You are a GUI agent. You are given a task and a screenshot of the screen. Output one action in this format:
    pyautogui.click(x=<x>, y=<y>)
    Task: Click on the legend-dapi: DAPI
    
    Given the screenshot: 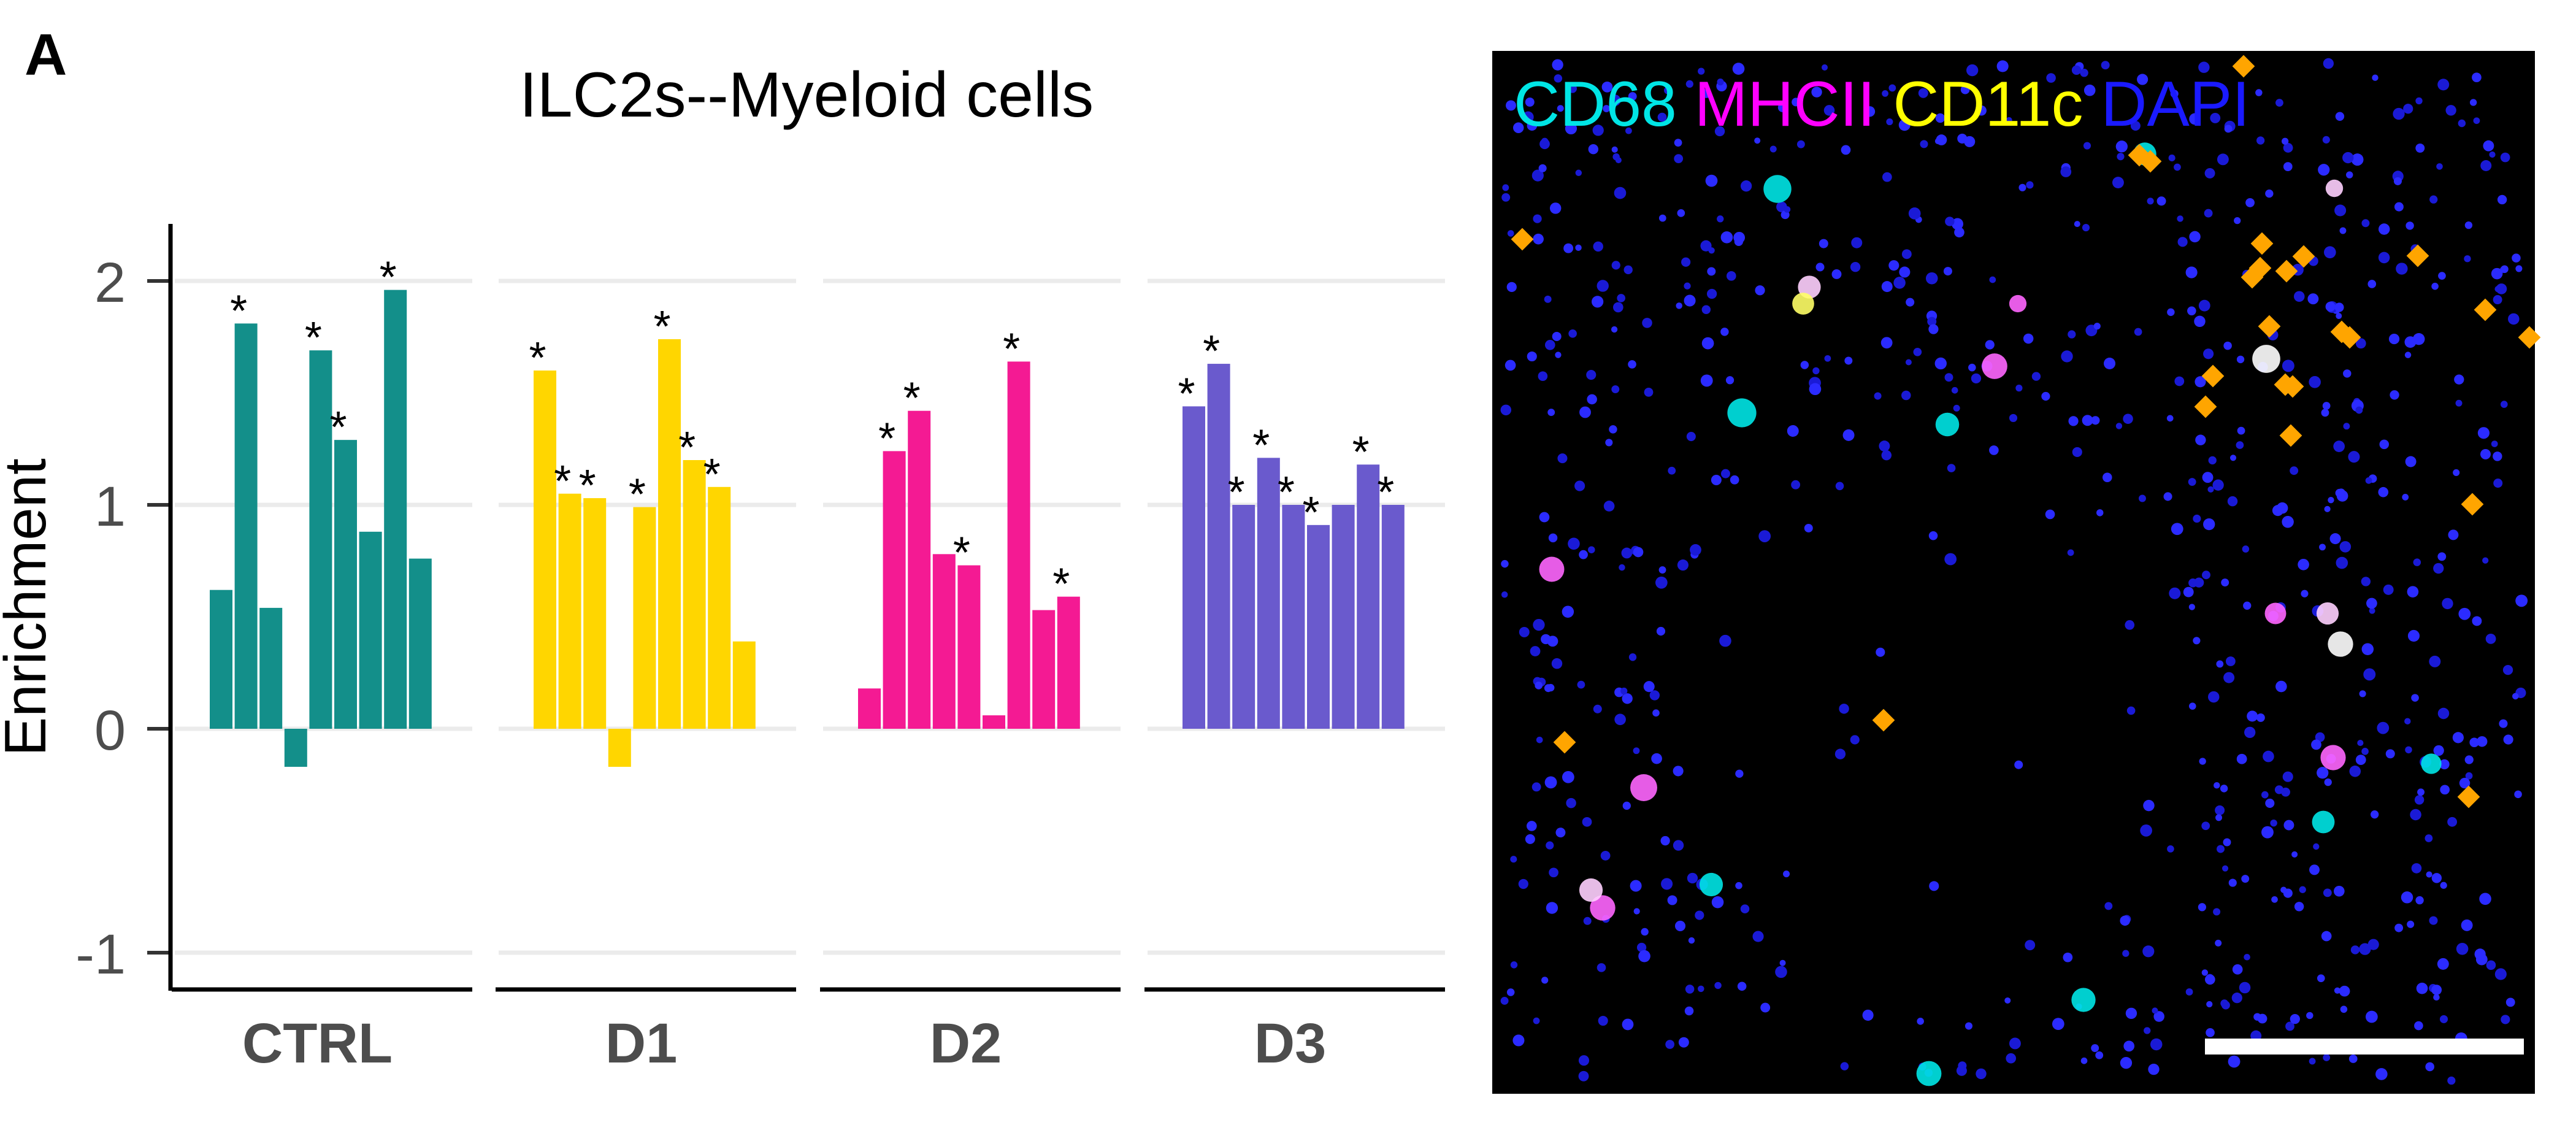 What is the action you would take?
    pyautogui.click(x=2175, y=104)
    